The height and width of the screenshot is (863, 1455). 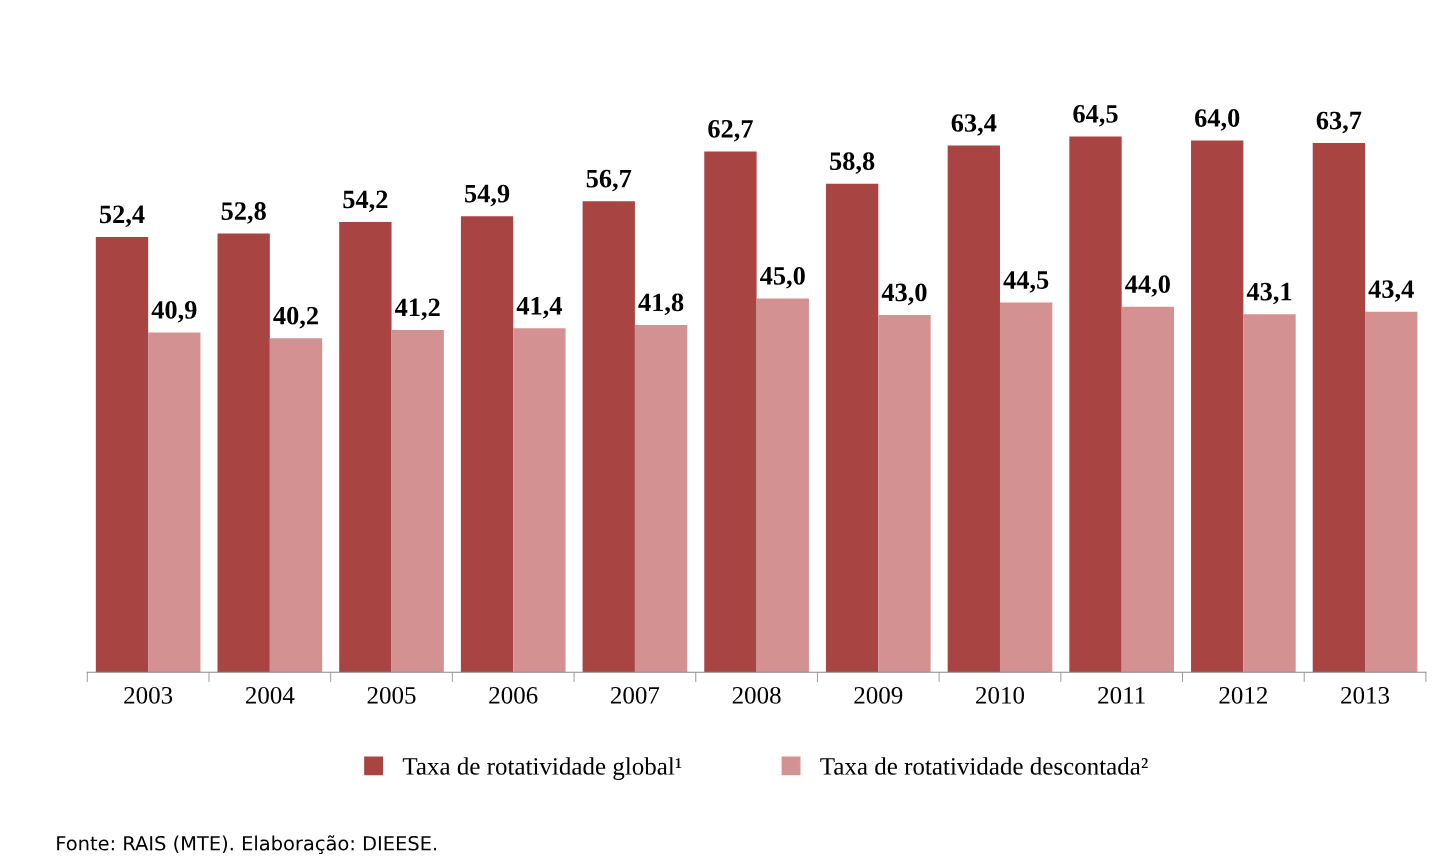 What do you see at coordinates (417, 309) in the screenshot?
I see `data-label: 41,2` at bounding box center [417, 309].